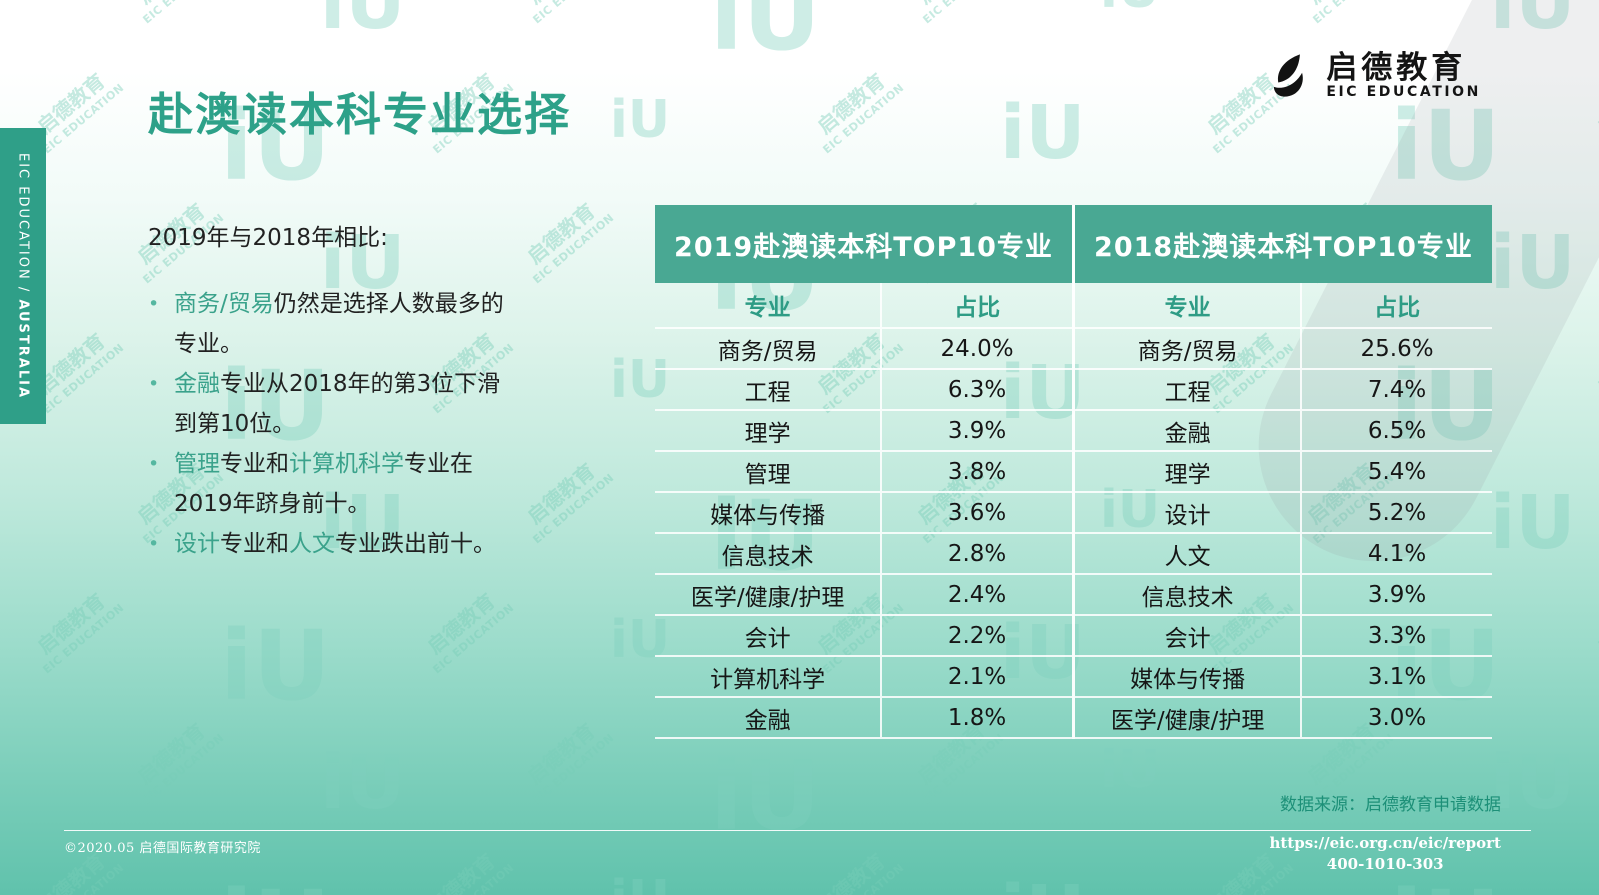 The height and width of the screenshot is (895, 1599). What do you see at coordinates (976, 348) in the screenshot?
I see `percent-cell: 24.0%` at bounding box center [976, 348].